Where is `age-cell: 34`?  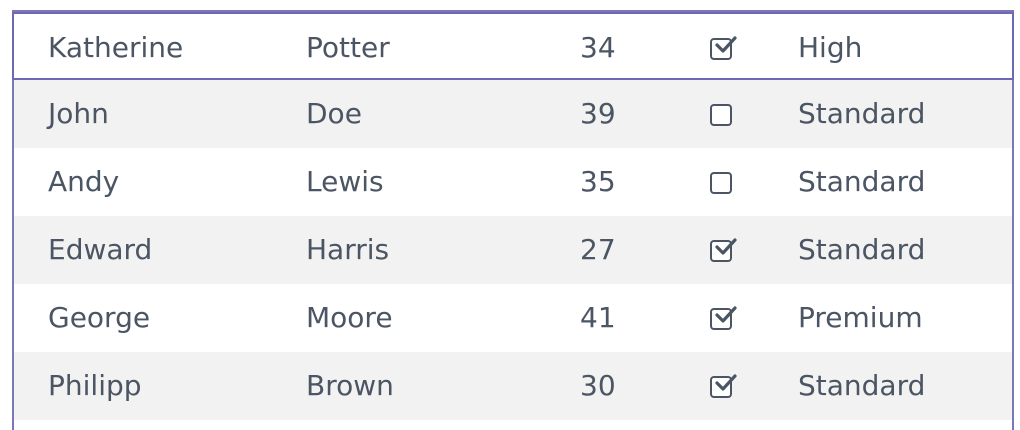
age-cell: 34 is located at coordinates (598, 47).